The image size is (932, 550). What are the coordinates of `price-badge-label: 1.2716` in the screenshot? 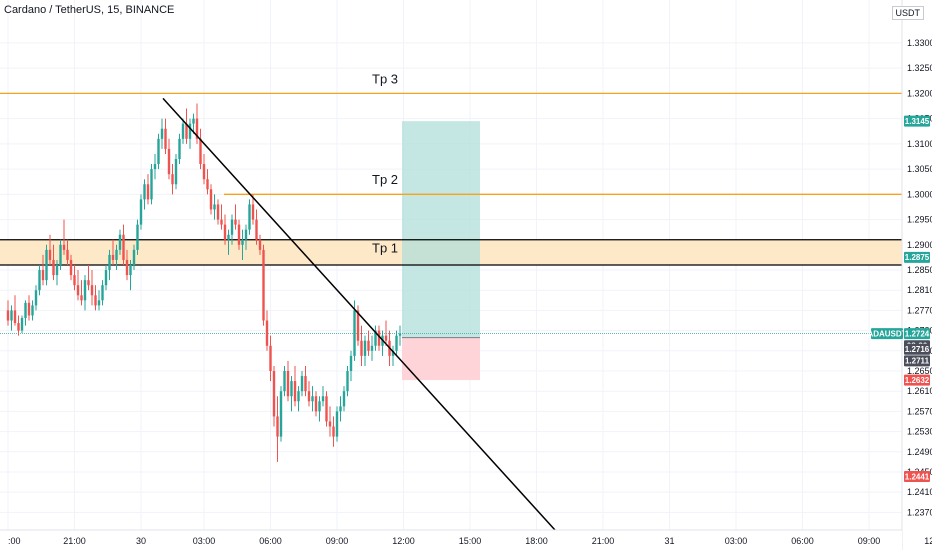 It's located at (917, 349).